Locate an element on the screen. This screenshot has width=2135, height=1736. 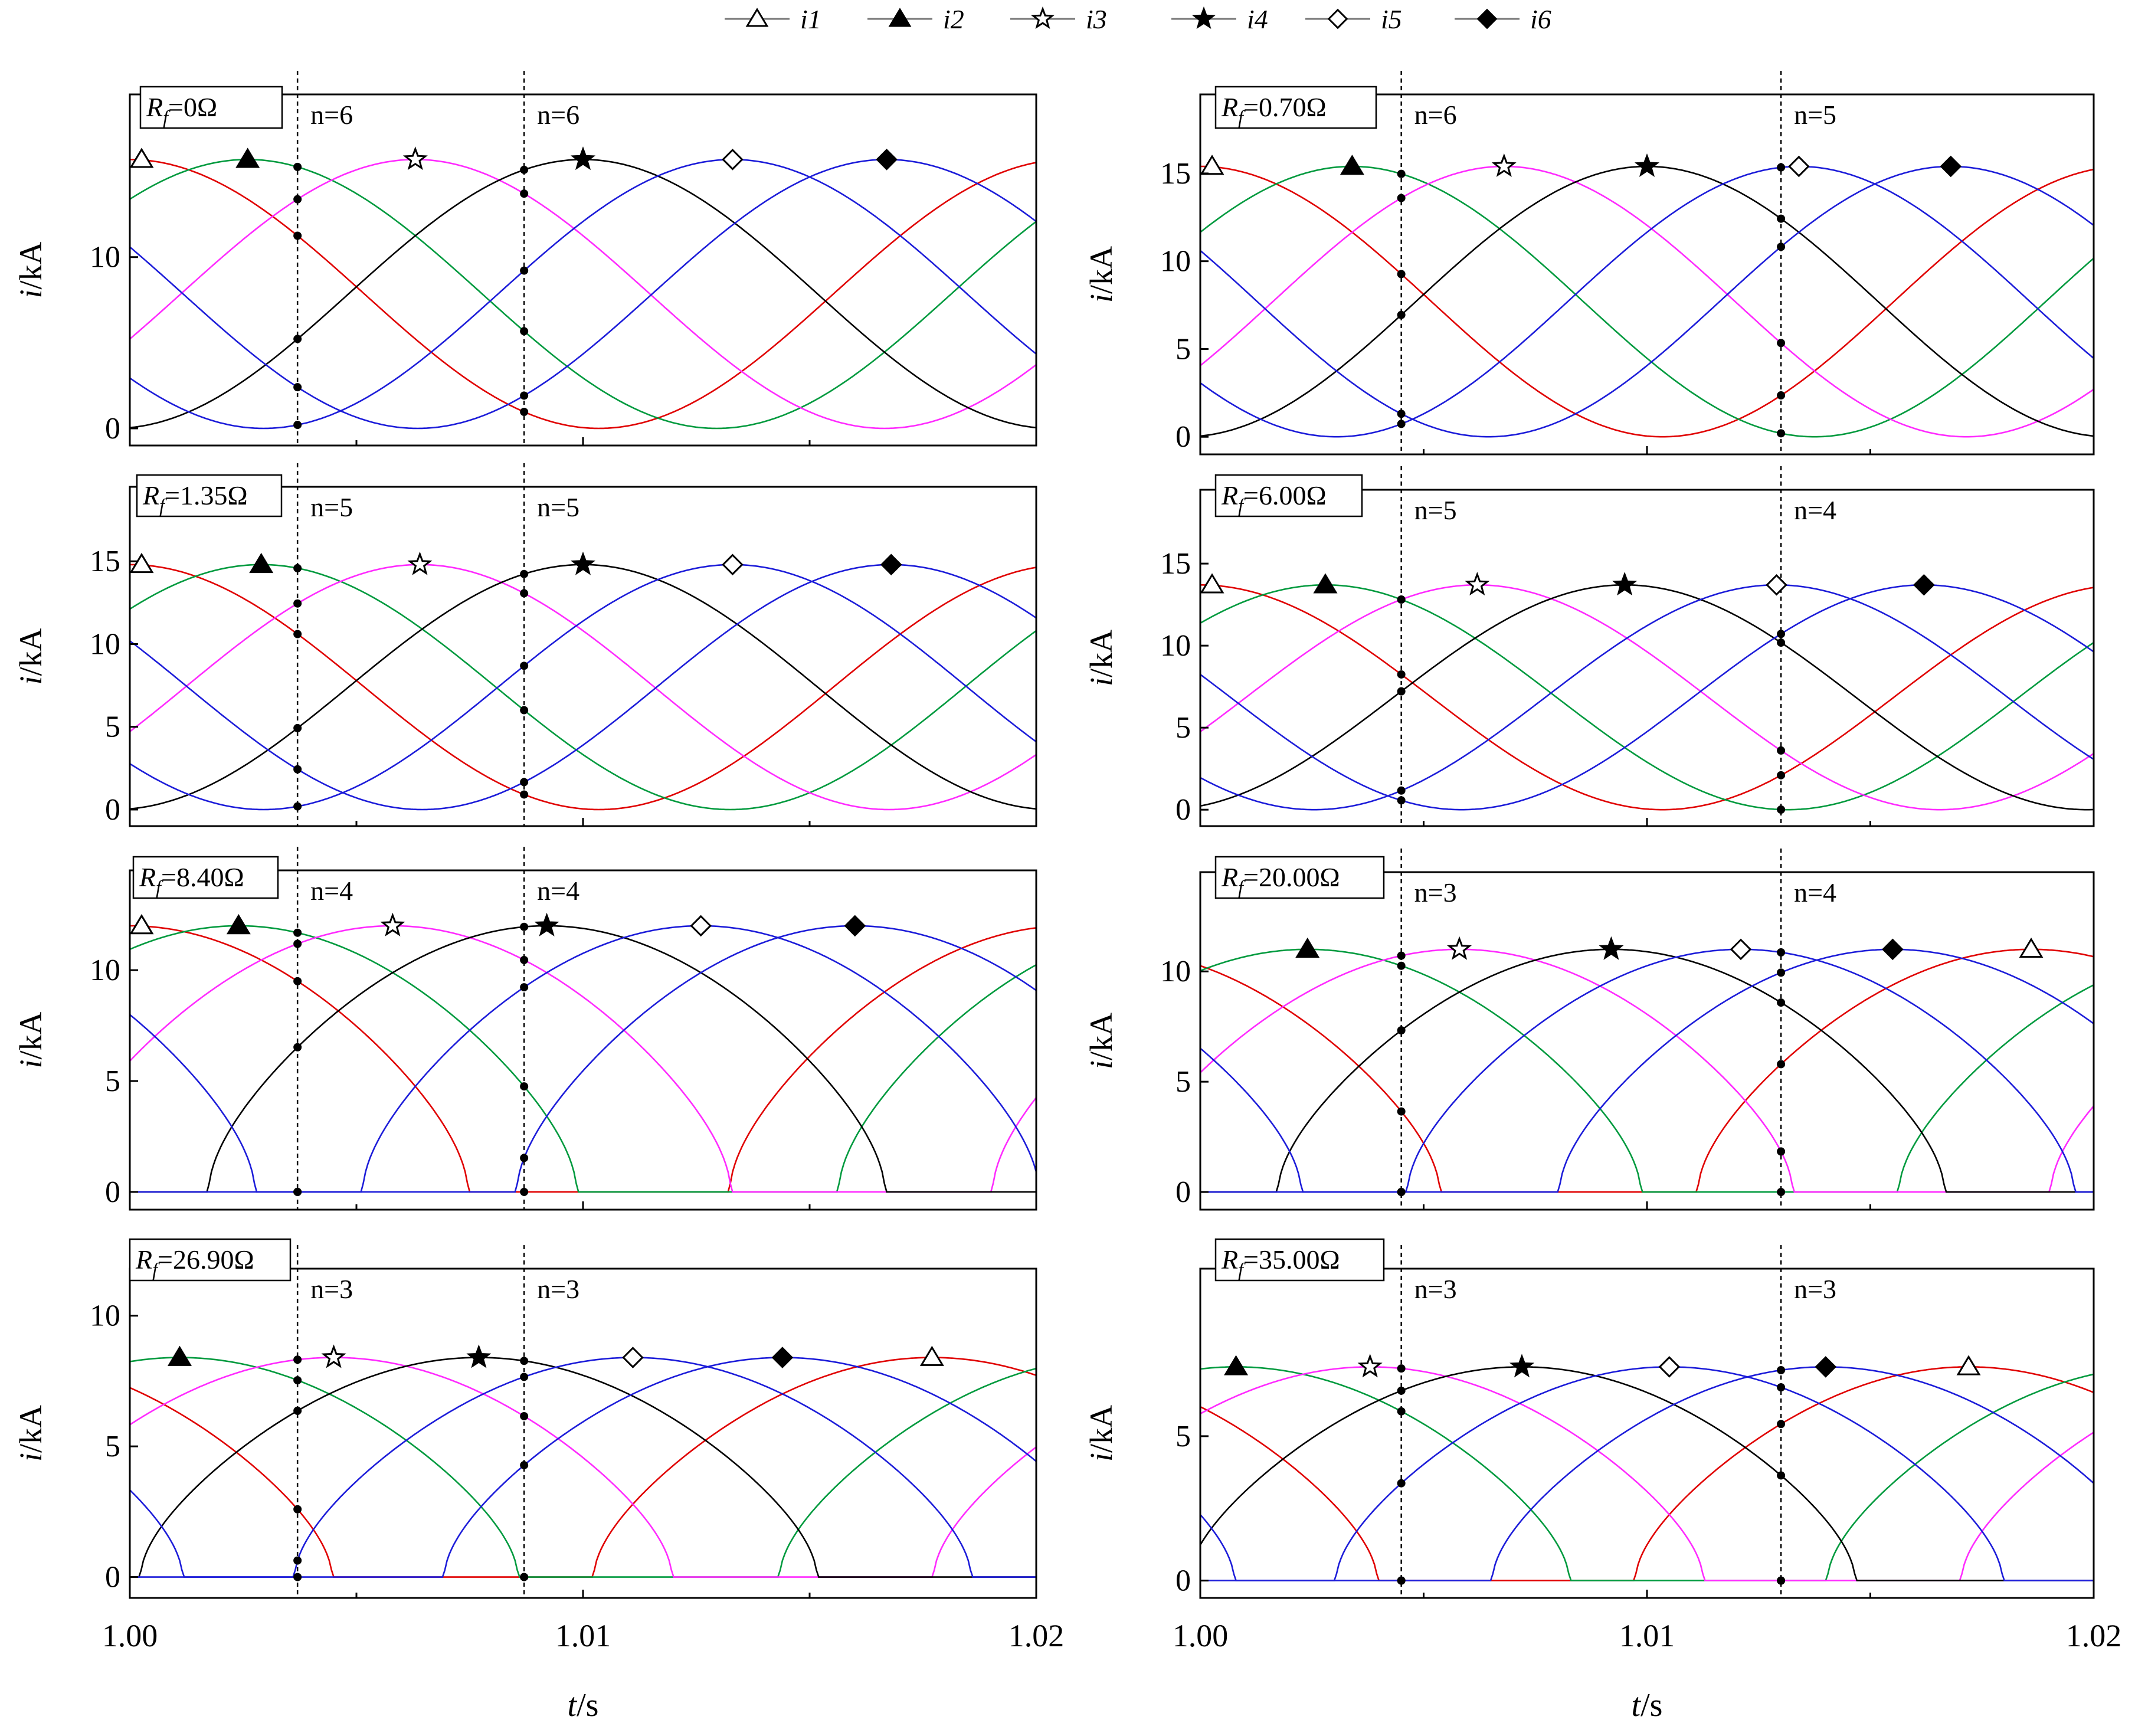
panel-4: n=5 n=4 0 5 10 15 i/kA Rf=6.00Ω is located at coordinates (1589, 646).